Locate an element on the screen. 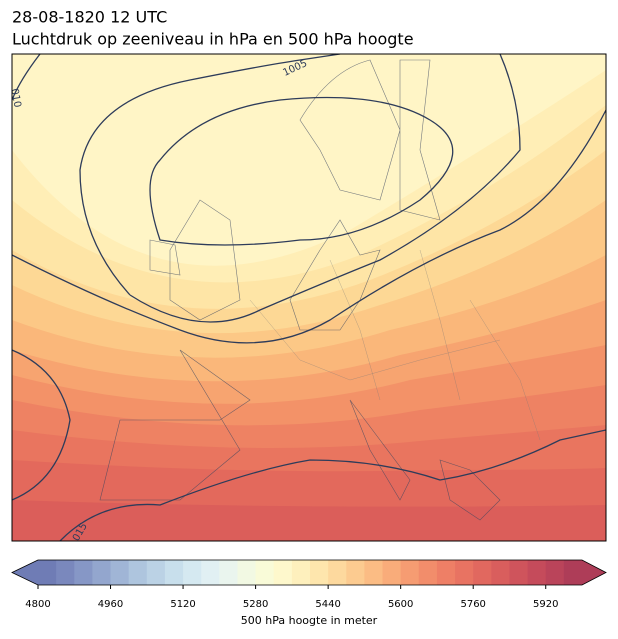 The width and height of the screenshot is (618, 639). colorbar-outline is located at coordinates (309, 572).